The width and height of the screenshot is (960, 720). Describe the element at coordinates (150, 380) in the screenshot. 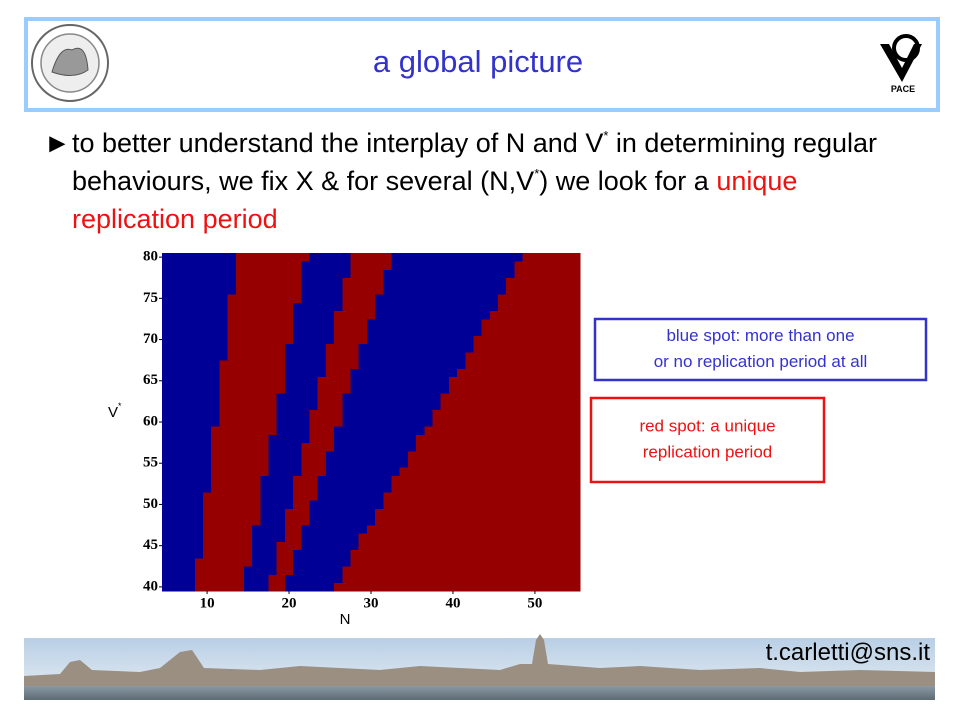

I see `y-tick-label: 65` at that location.